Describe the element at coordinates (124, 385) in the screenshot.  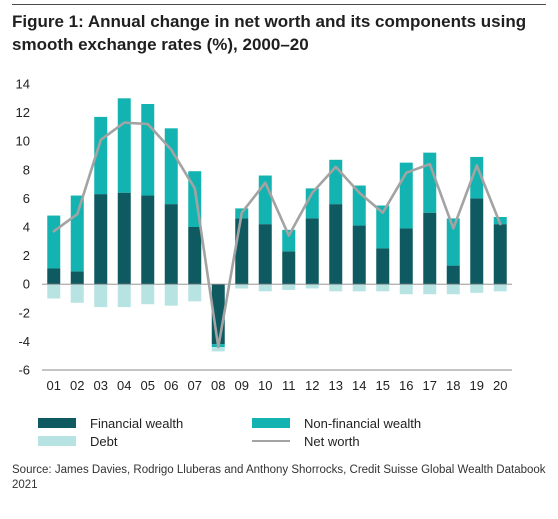
I see `x-tick-label: 04` at that location.